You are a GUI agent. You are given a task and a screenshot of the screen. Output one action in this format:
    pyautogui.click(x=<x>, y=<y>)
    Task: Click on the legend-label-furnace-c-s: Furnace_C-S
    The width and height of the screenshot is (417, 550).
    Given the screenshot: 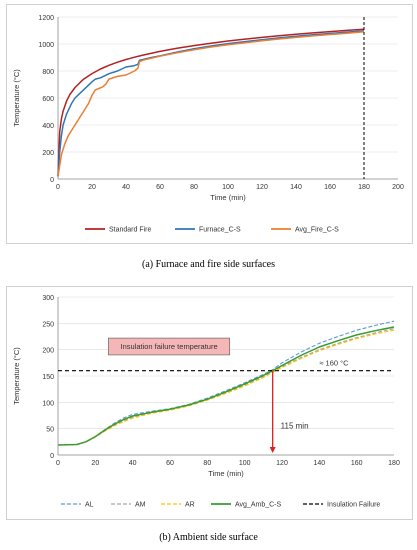 What is the action you would take?
    pyautogui.click(x=220, y=230)
    